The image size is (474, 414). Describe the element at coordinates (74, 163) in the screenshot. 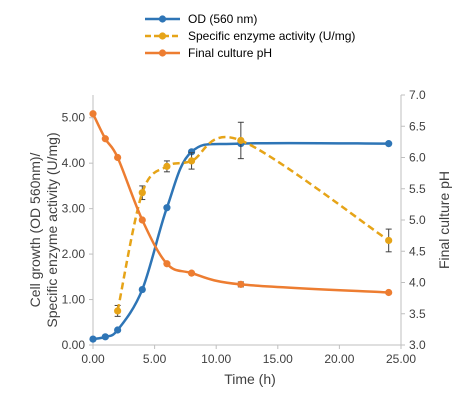

I see `y-left-tick-label: 4.00` at that location.